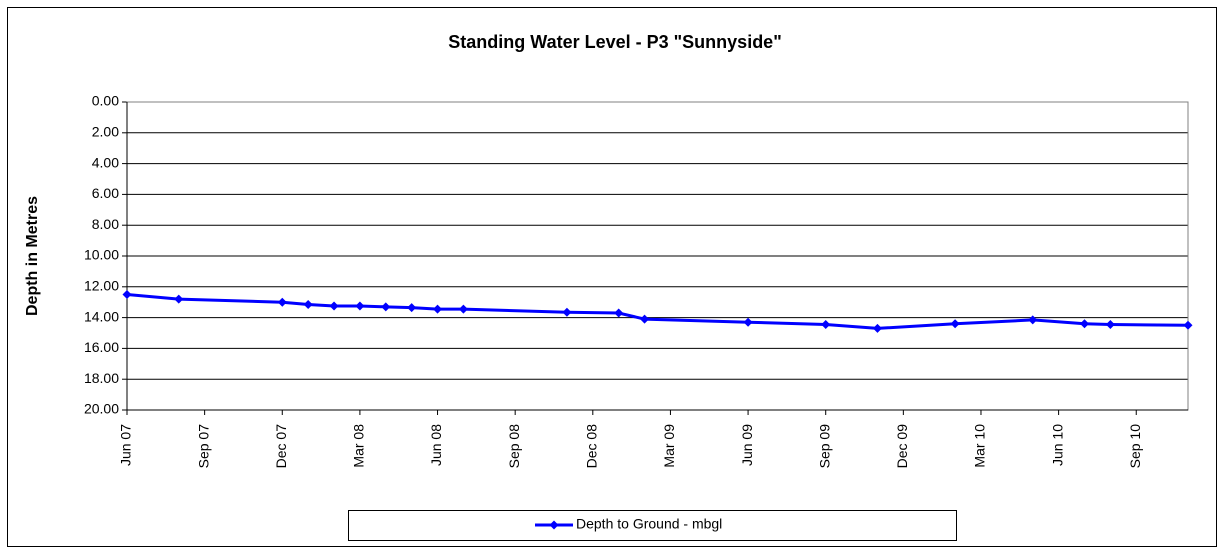  I want to click on x-tick-label: Mar 08, so click(359, 446).